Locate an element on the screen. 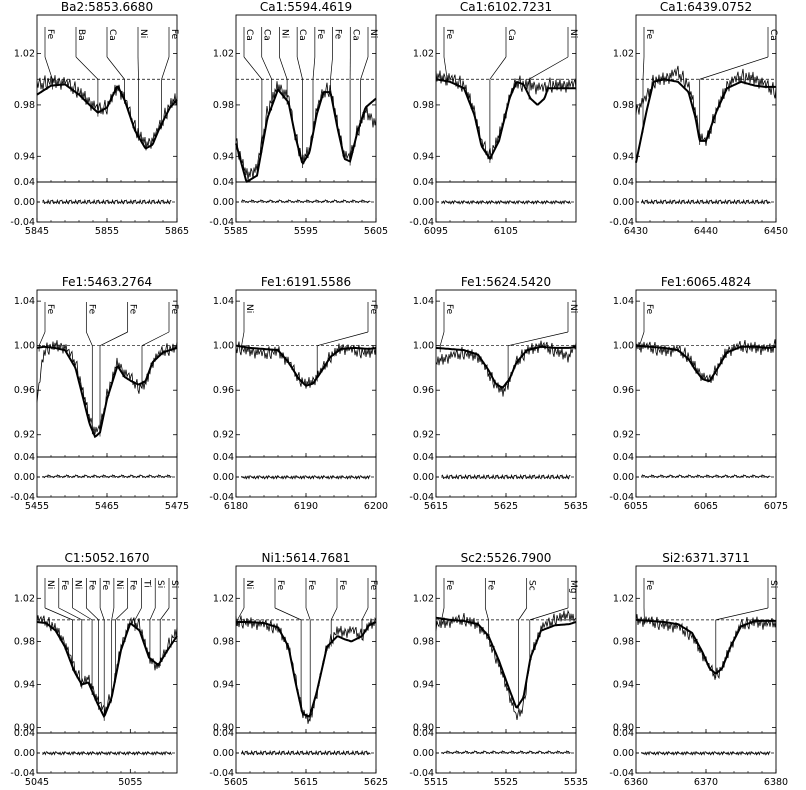 Image resolution: width=806 pixels, height=790 pixels. line-id-label: Sc is located at coordinates (532, 585).